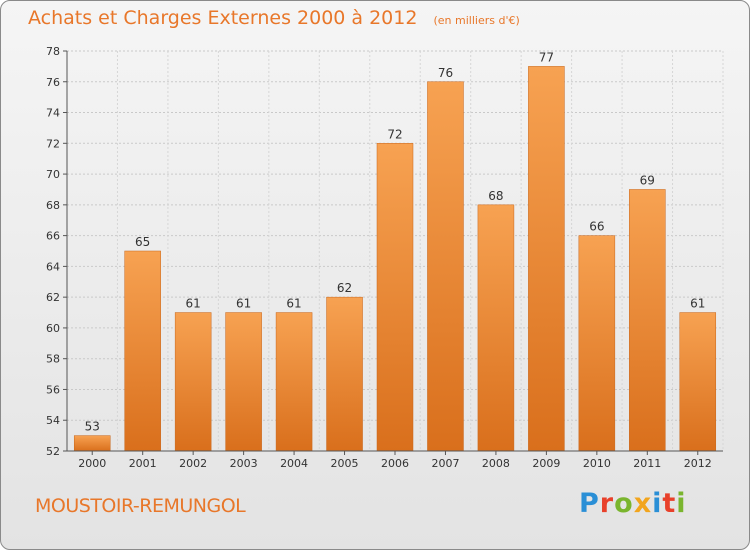 The height and width of the screenshot is (550, 750). What do you see at coordinates (496, 463) in the screenshot?
I see `x-tick-label: 2008` at bounding box center [496, 463].